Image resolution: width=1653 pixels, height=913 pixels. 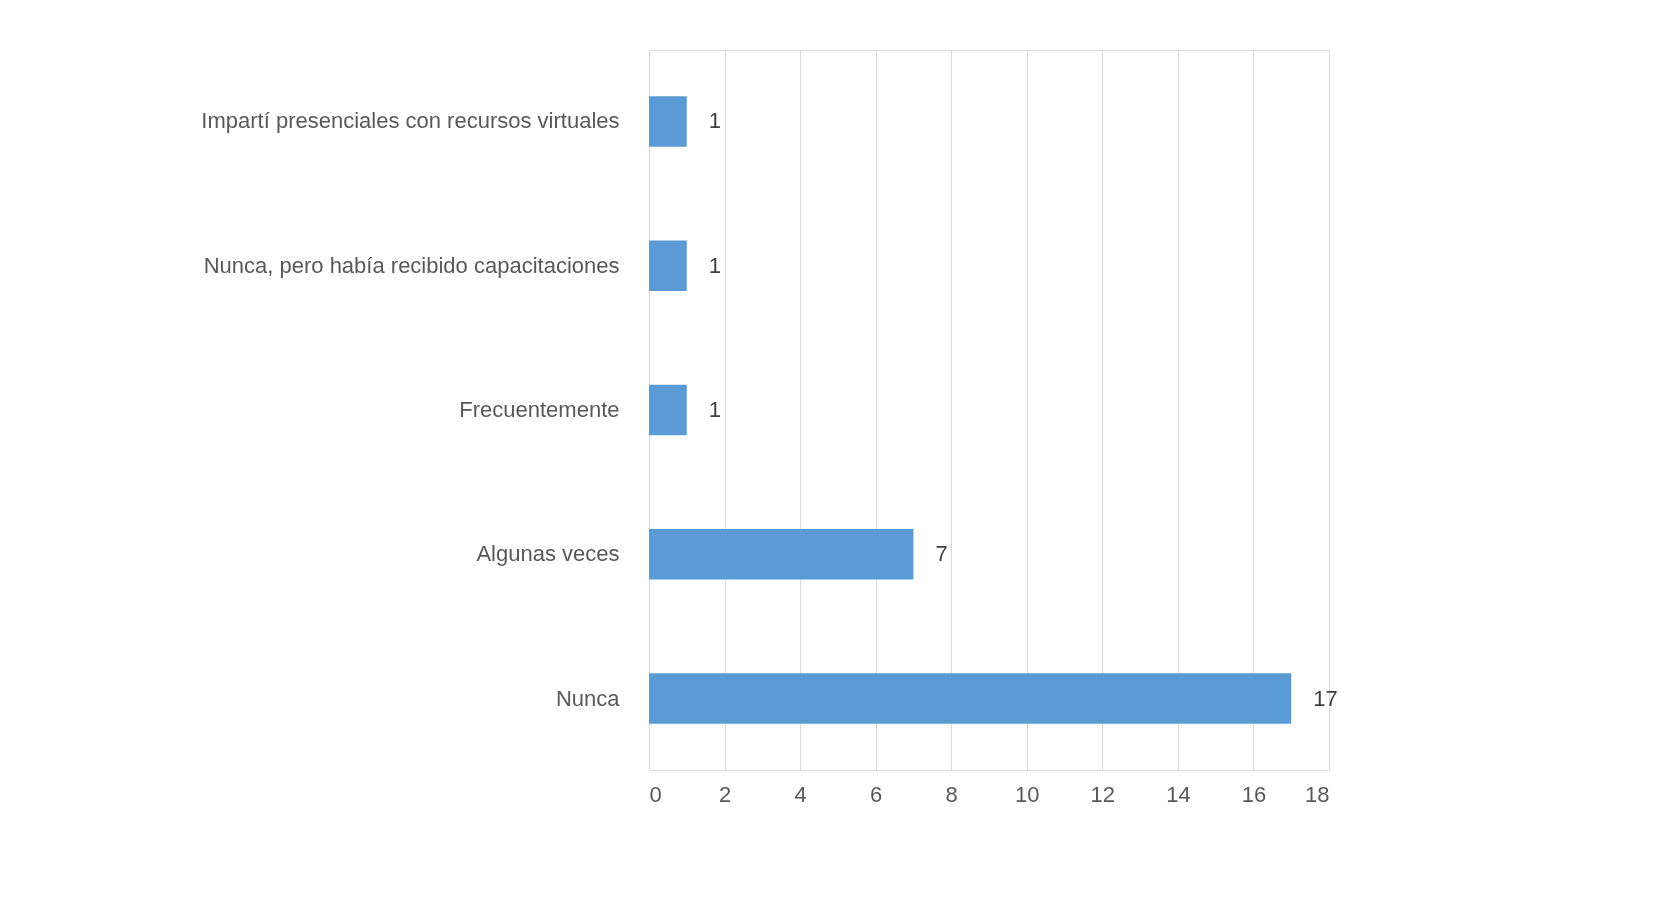 I want to click on x-tick-label: 12, so click(x=1103, y=794).